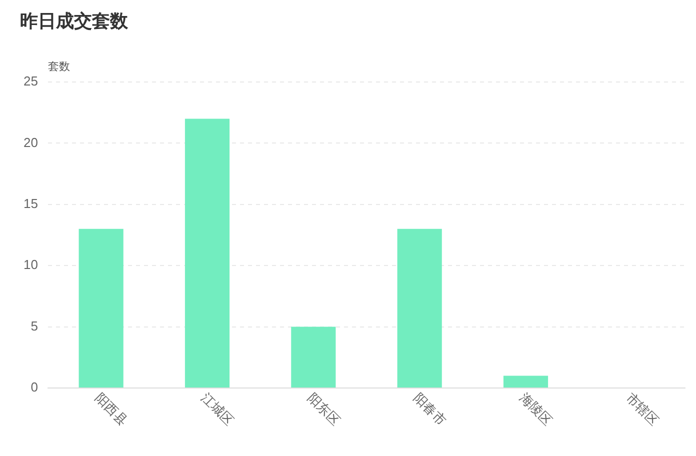  I want to click on y-tick-label: 15, so click(31, 203).